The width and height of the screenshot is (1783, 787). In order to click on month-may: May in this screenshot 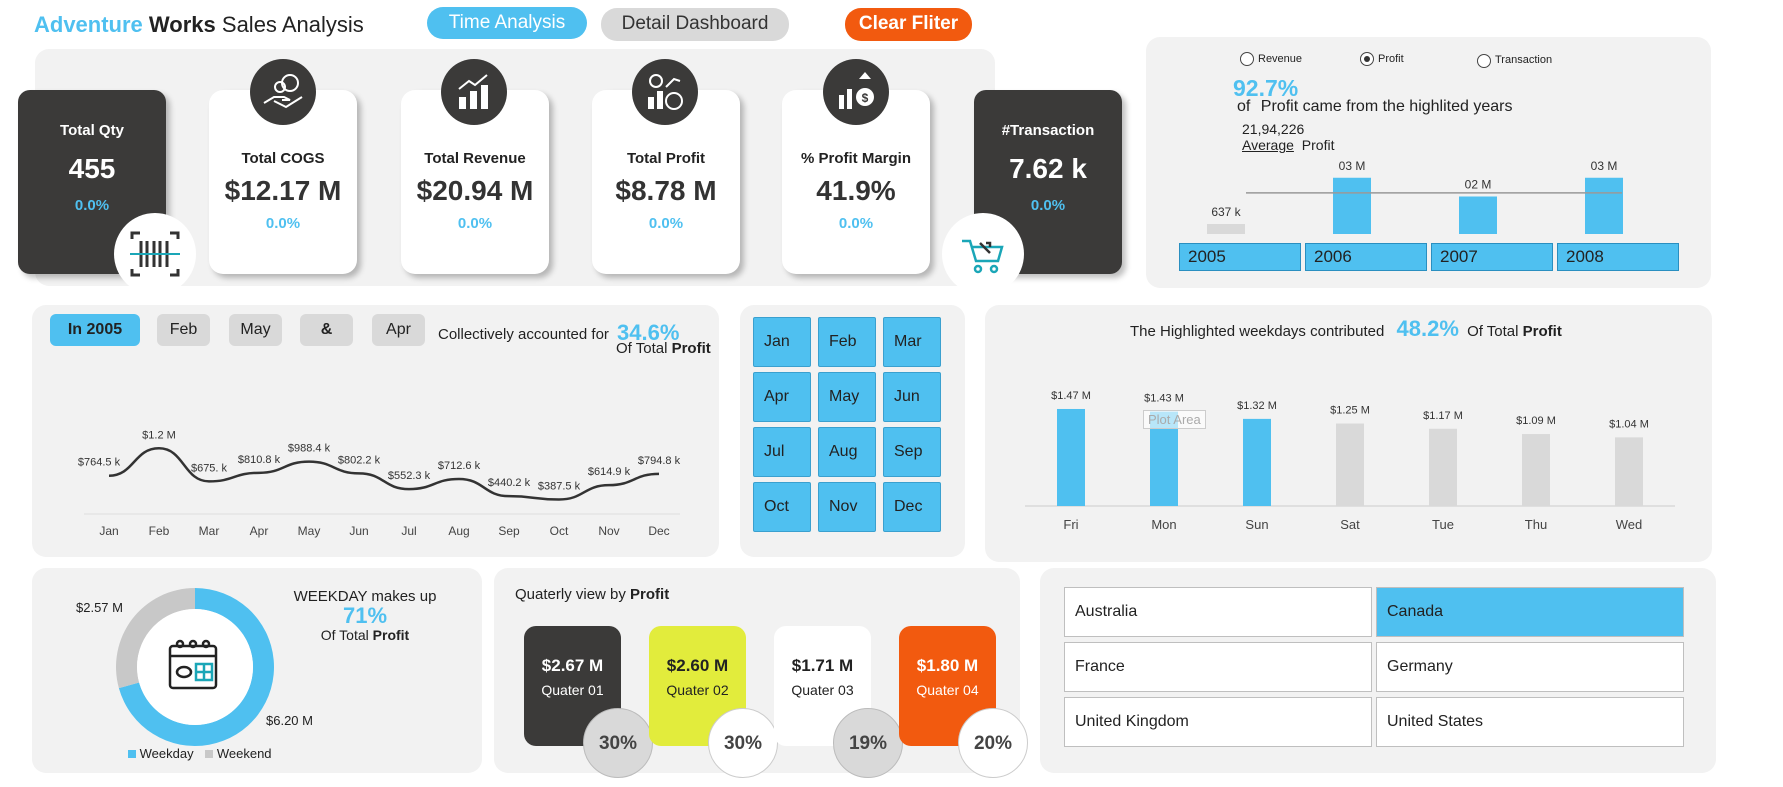, I will do `click(847, 397)`.